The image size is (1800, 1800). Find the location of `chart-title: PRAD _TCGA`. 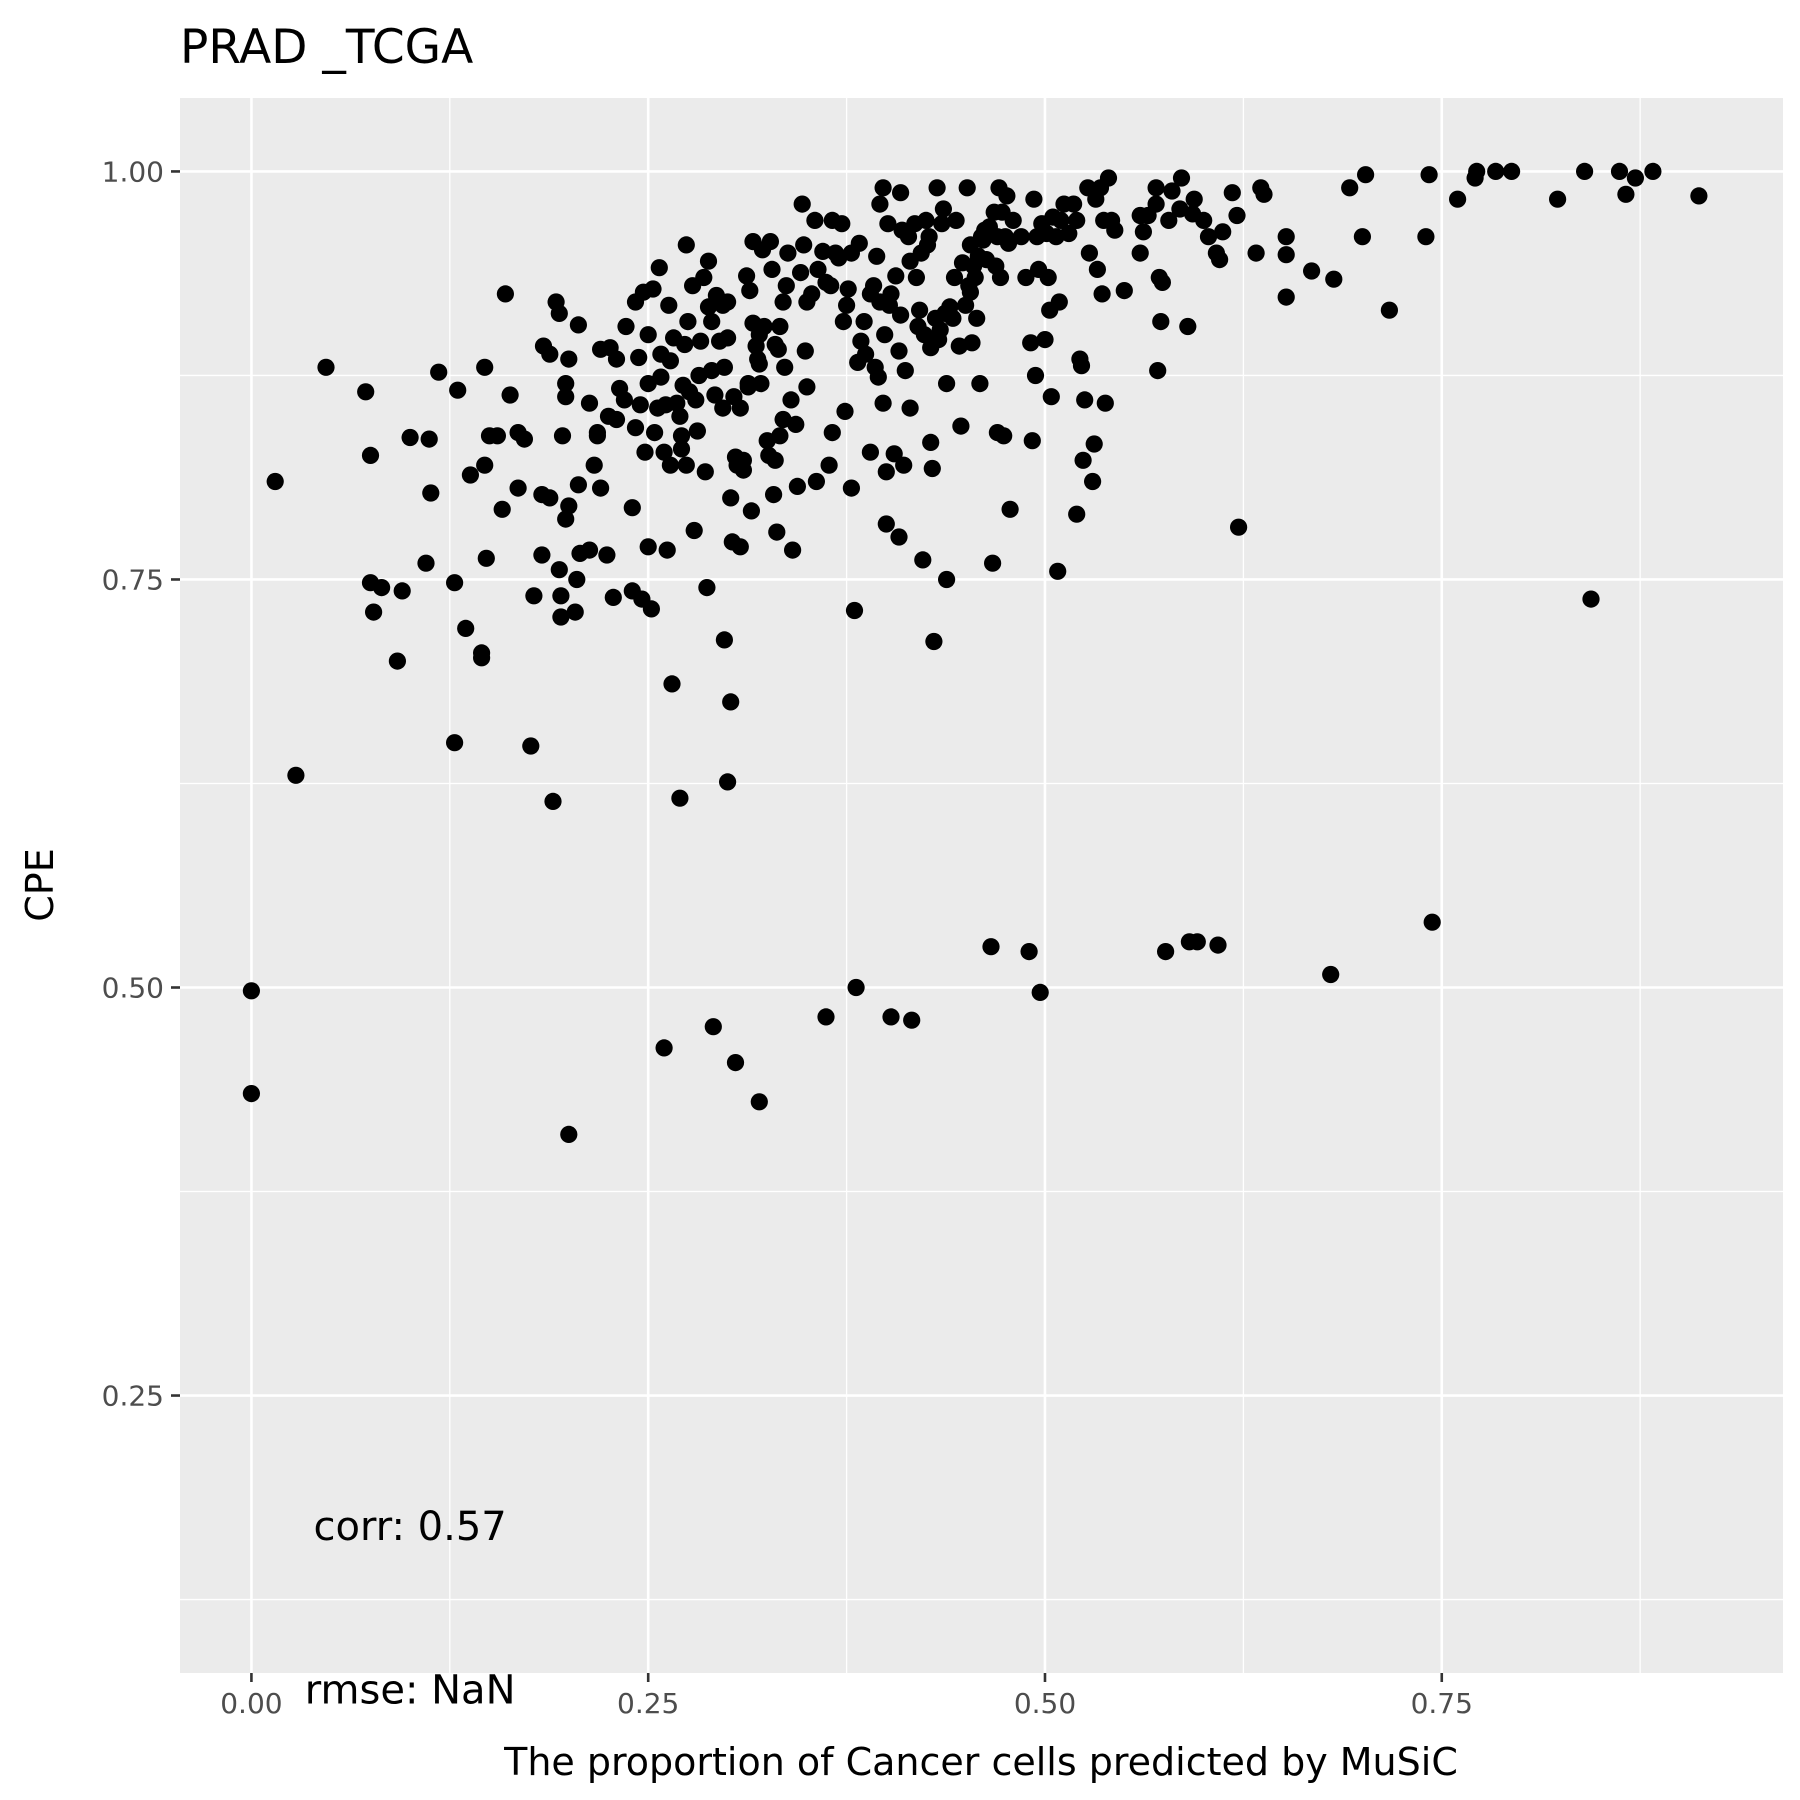

chart-title: PRAD _TCGA is located at coordinates (326, 47).